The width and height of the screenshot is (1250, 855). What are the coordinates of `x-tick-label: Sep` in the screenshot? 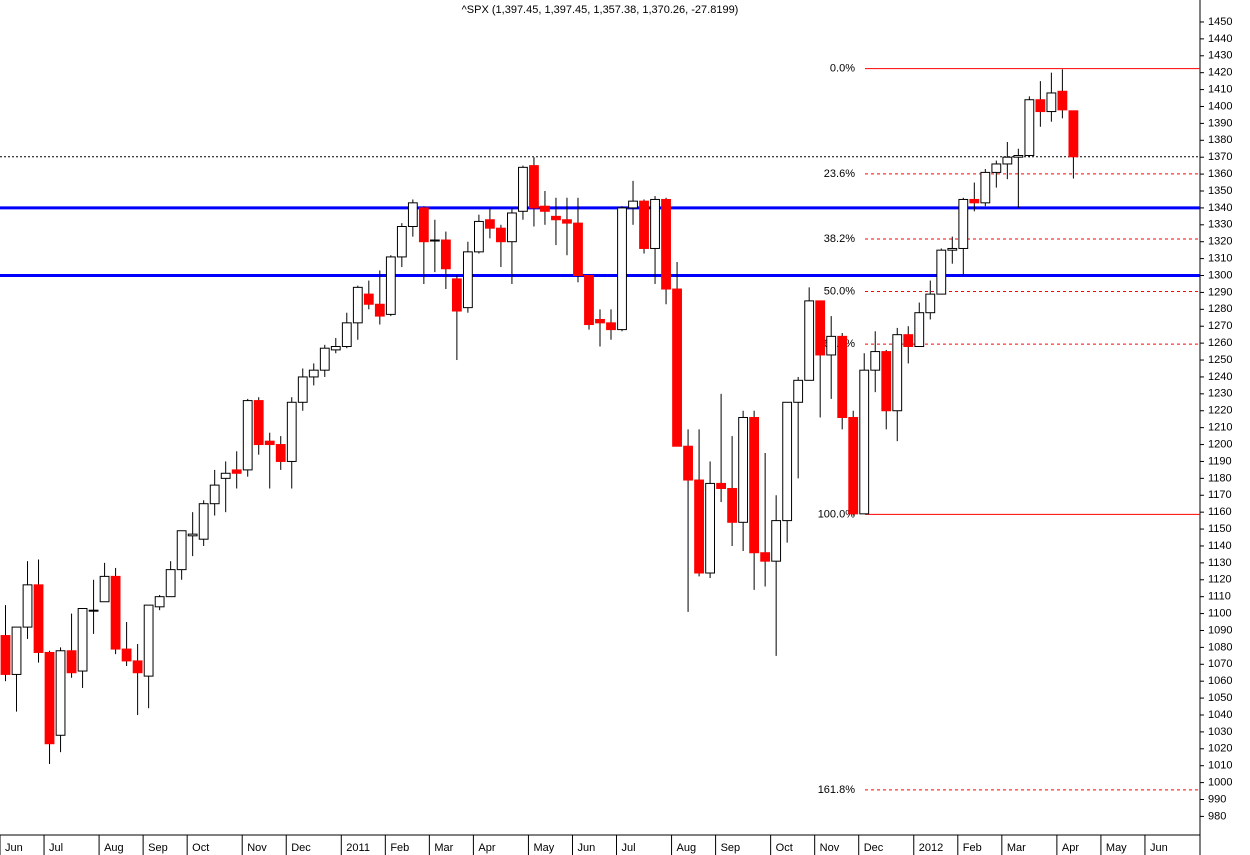 It's located at (731, 848).